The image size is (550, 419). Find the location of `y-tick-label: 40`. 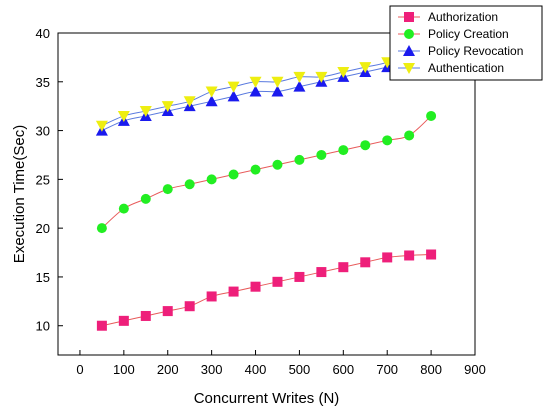

y-tick-label: 40 is located at coordinates (43, 33).